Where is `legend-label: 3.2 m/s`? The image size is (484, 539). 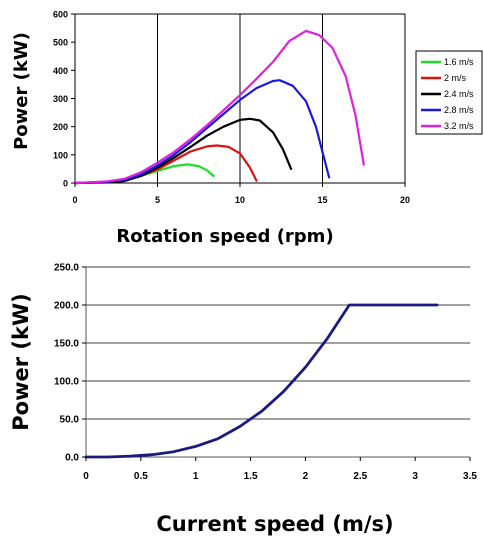
legend-label: 3.2 m/s is located at coordinates (459, 126).